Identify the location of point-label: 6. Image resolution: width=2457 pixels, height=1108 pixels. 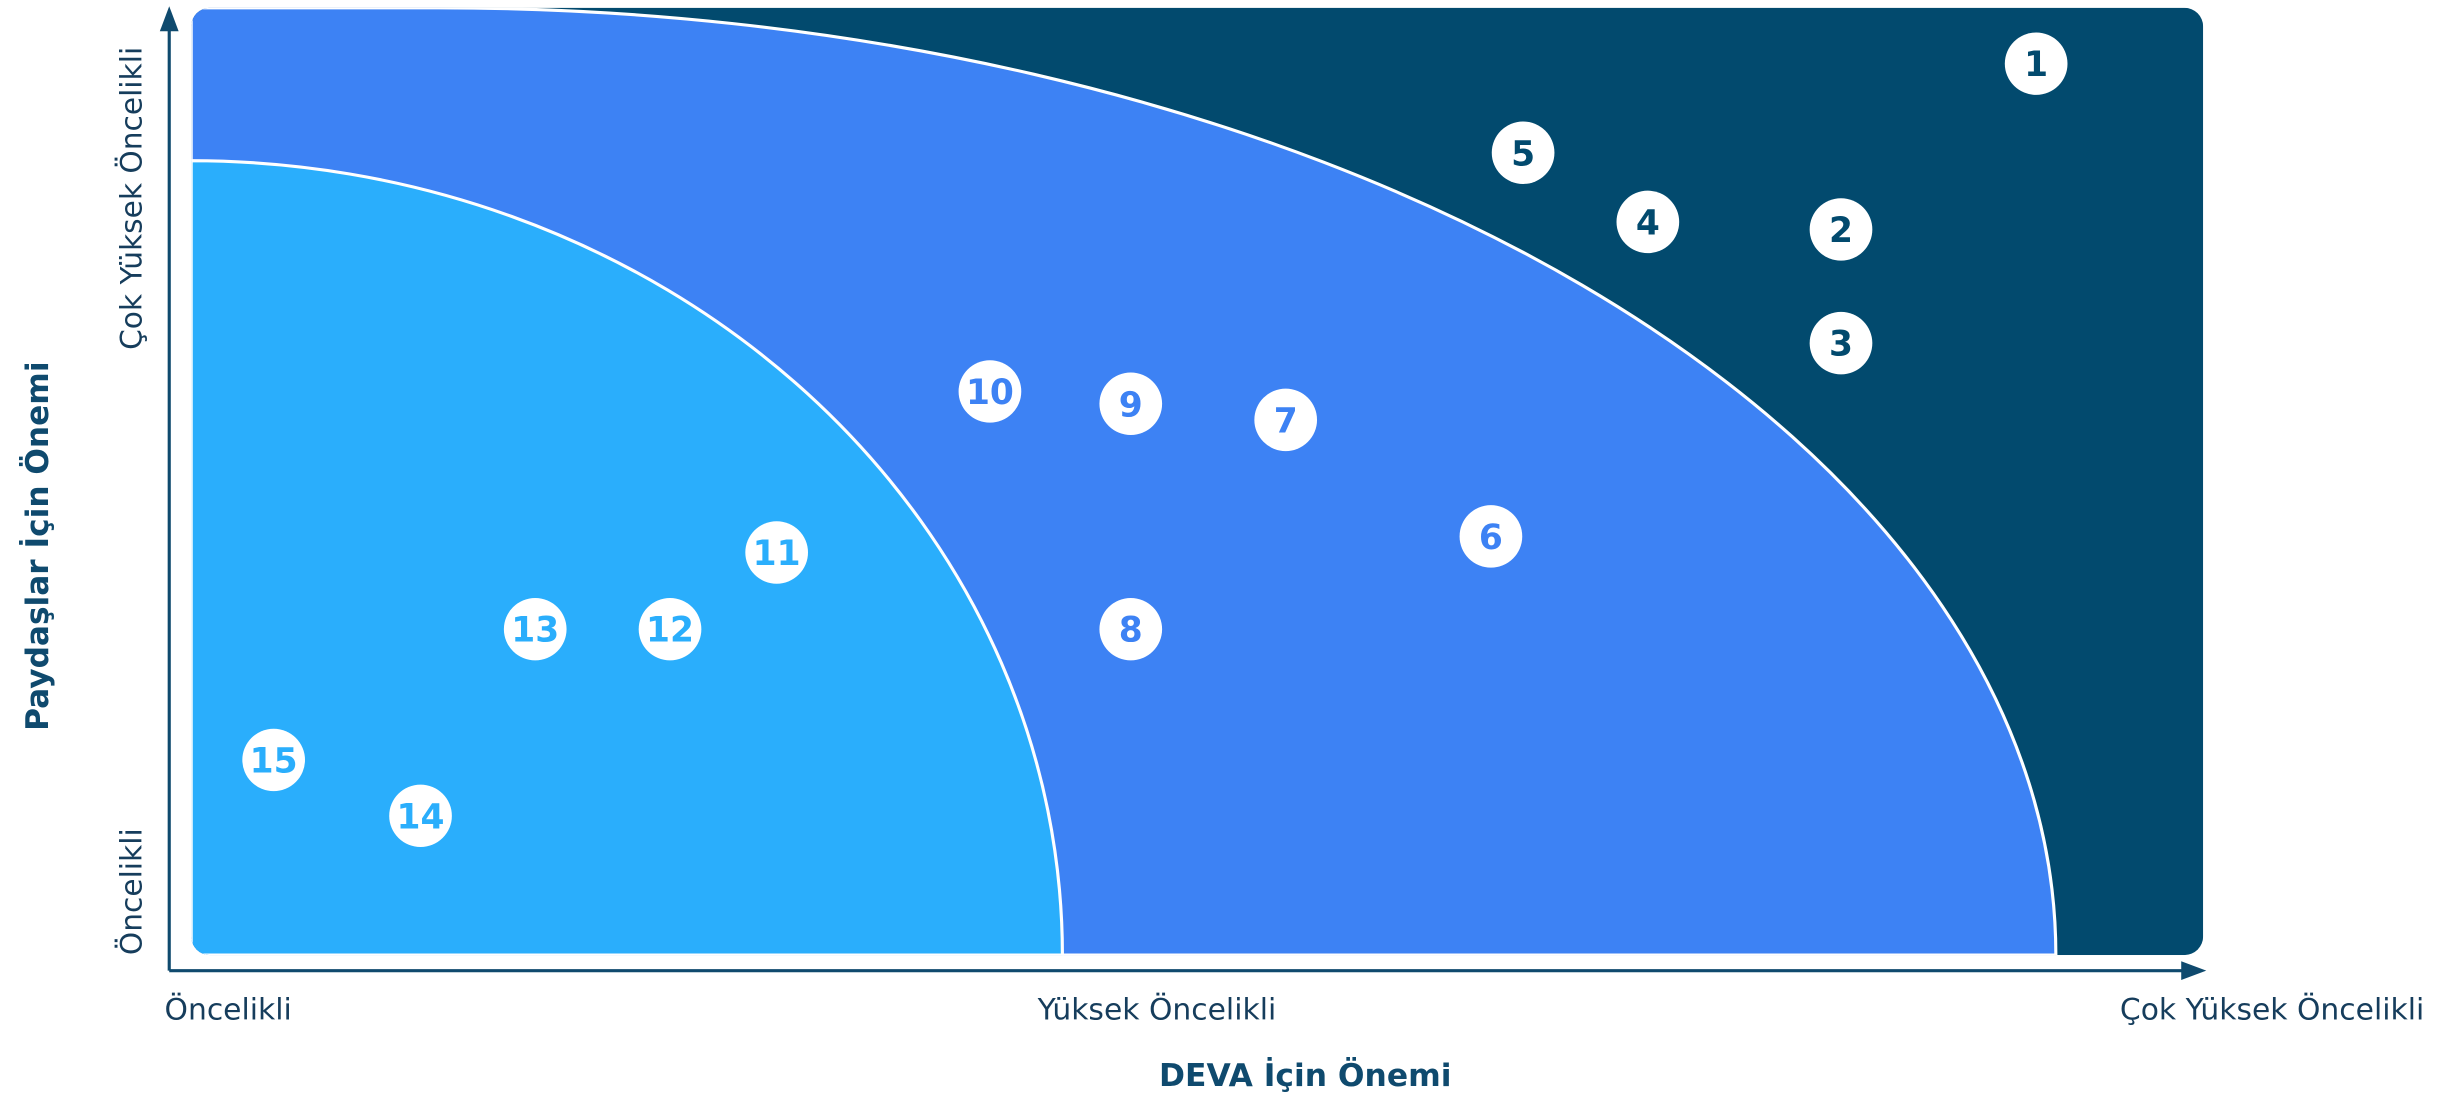
(1491, 538).